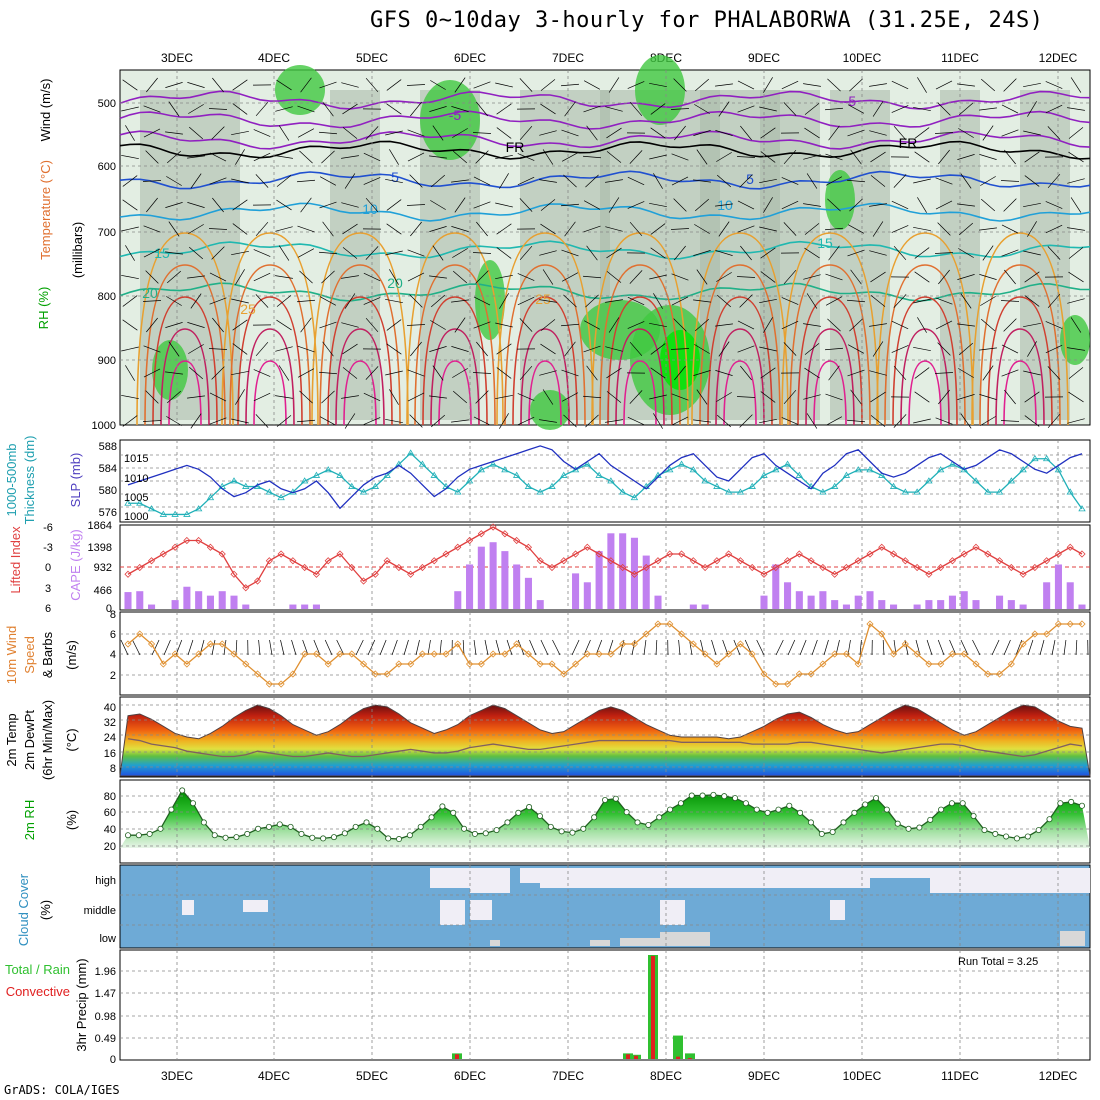  What do you see at coordinates (568, 58) in the screenshot?
I see `top-date-label: 7DEC` at bounding box center [568, 58].